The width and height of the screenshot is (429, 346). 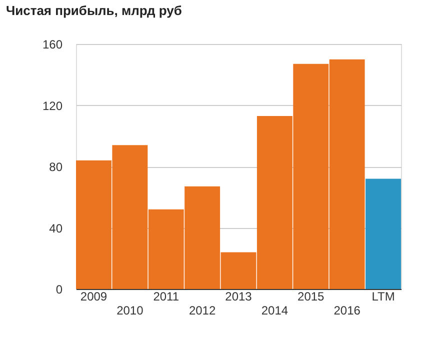 I want to click on y-tick-label: 0, so click(x=59, y=289).